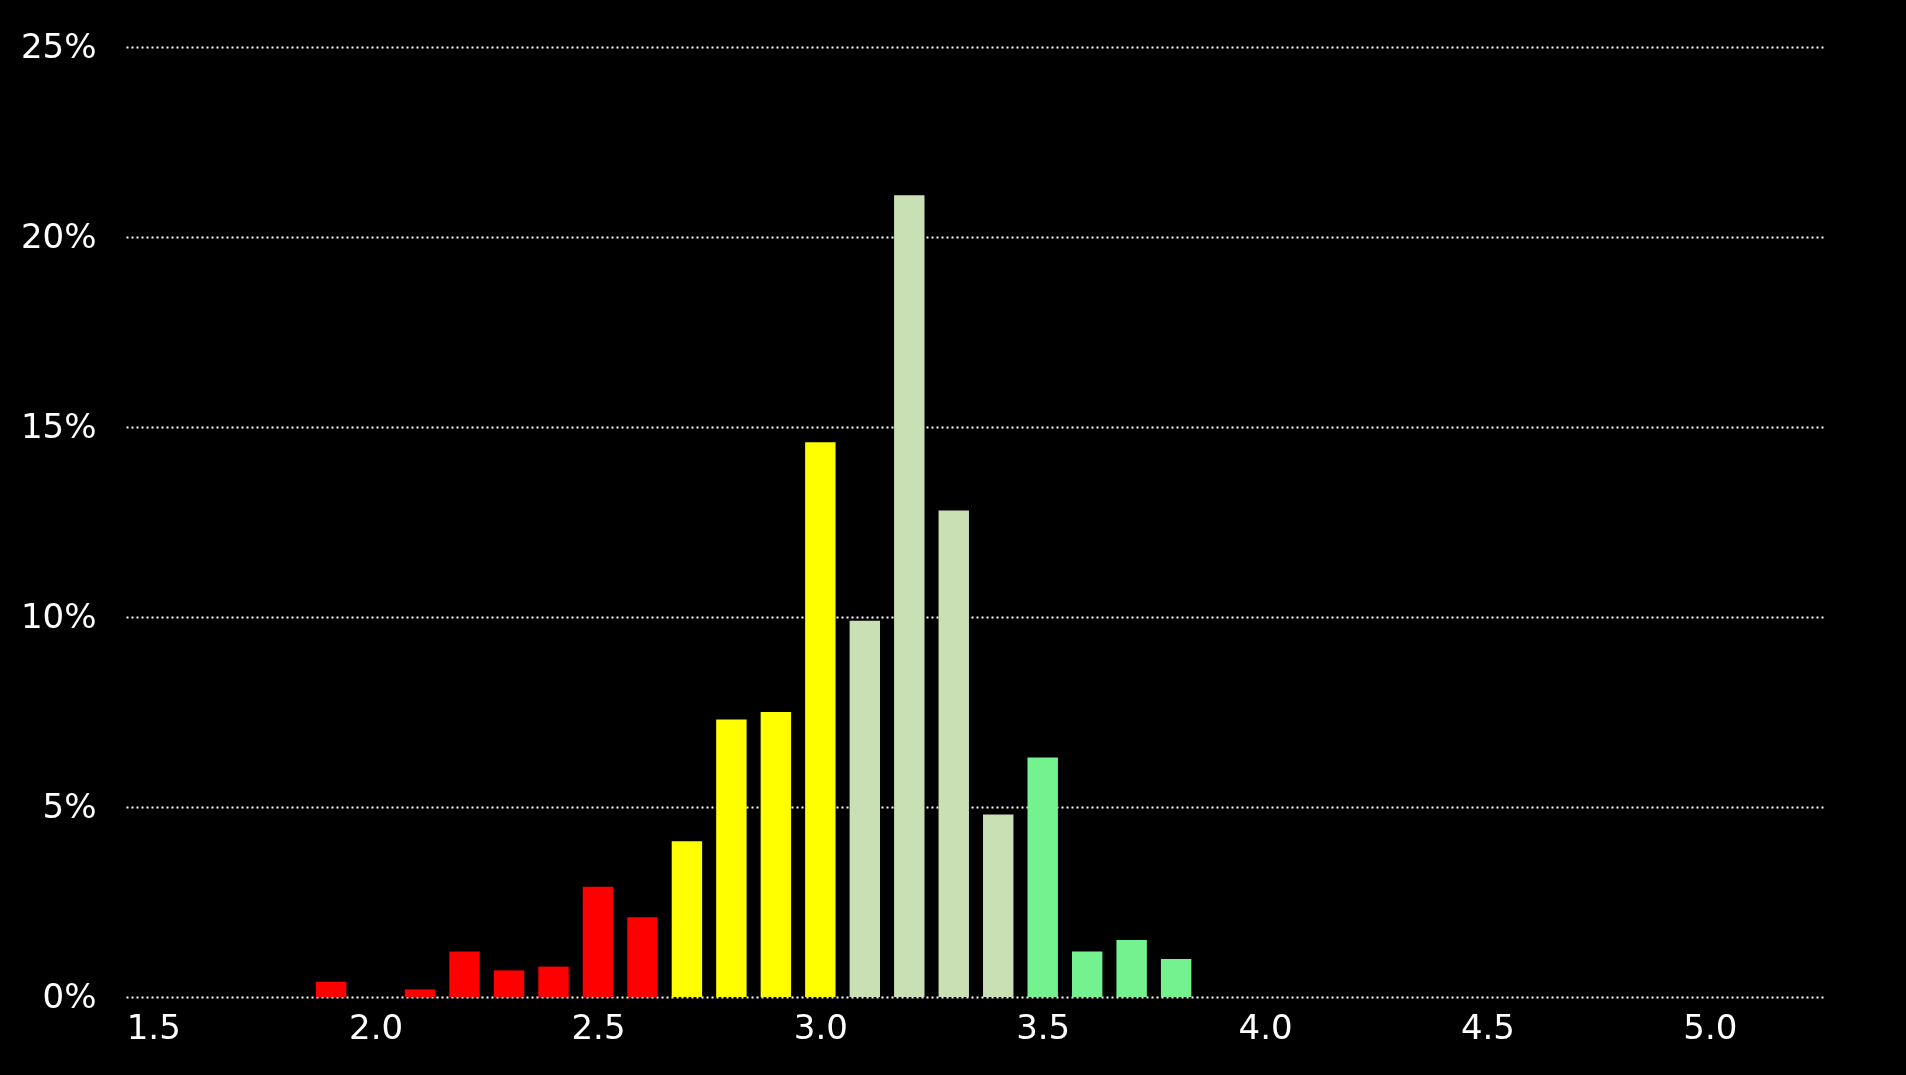  What do you see at coordinates (376, 1026) in the screenshot?
I see `x-tick-label: 2.0` at bounding box center [376, 1026].